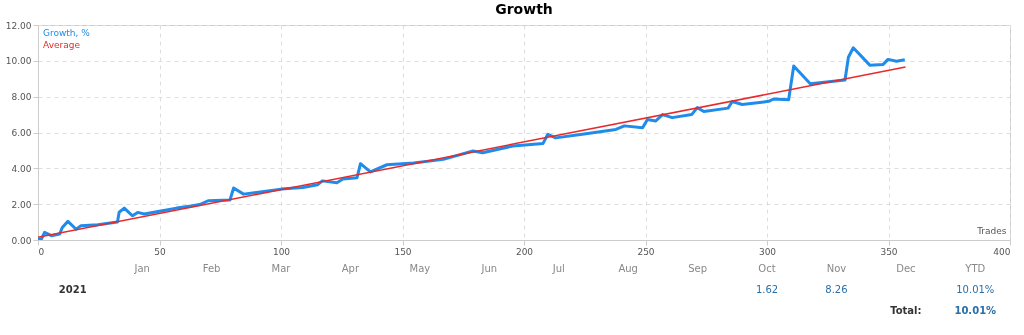 This screenshot has width=1024, height=335. What do you see at coordinates (420, 269) in the screenshot?
I see `category-label: May` at bounding box center [420, 269].